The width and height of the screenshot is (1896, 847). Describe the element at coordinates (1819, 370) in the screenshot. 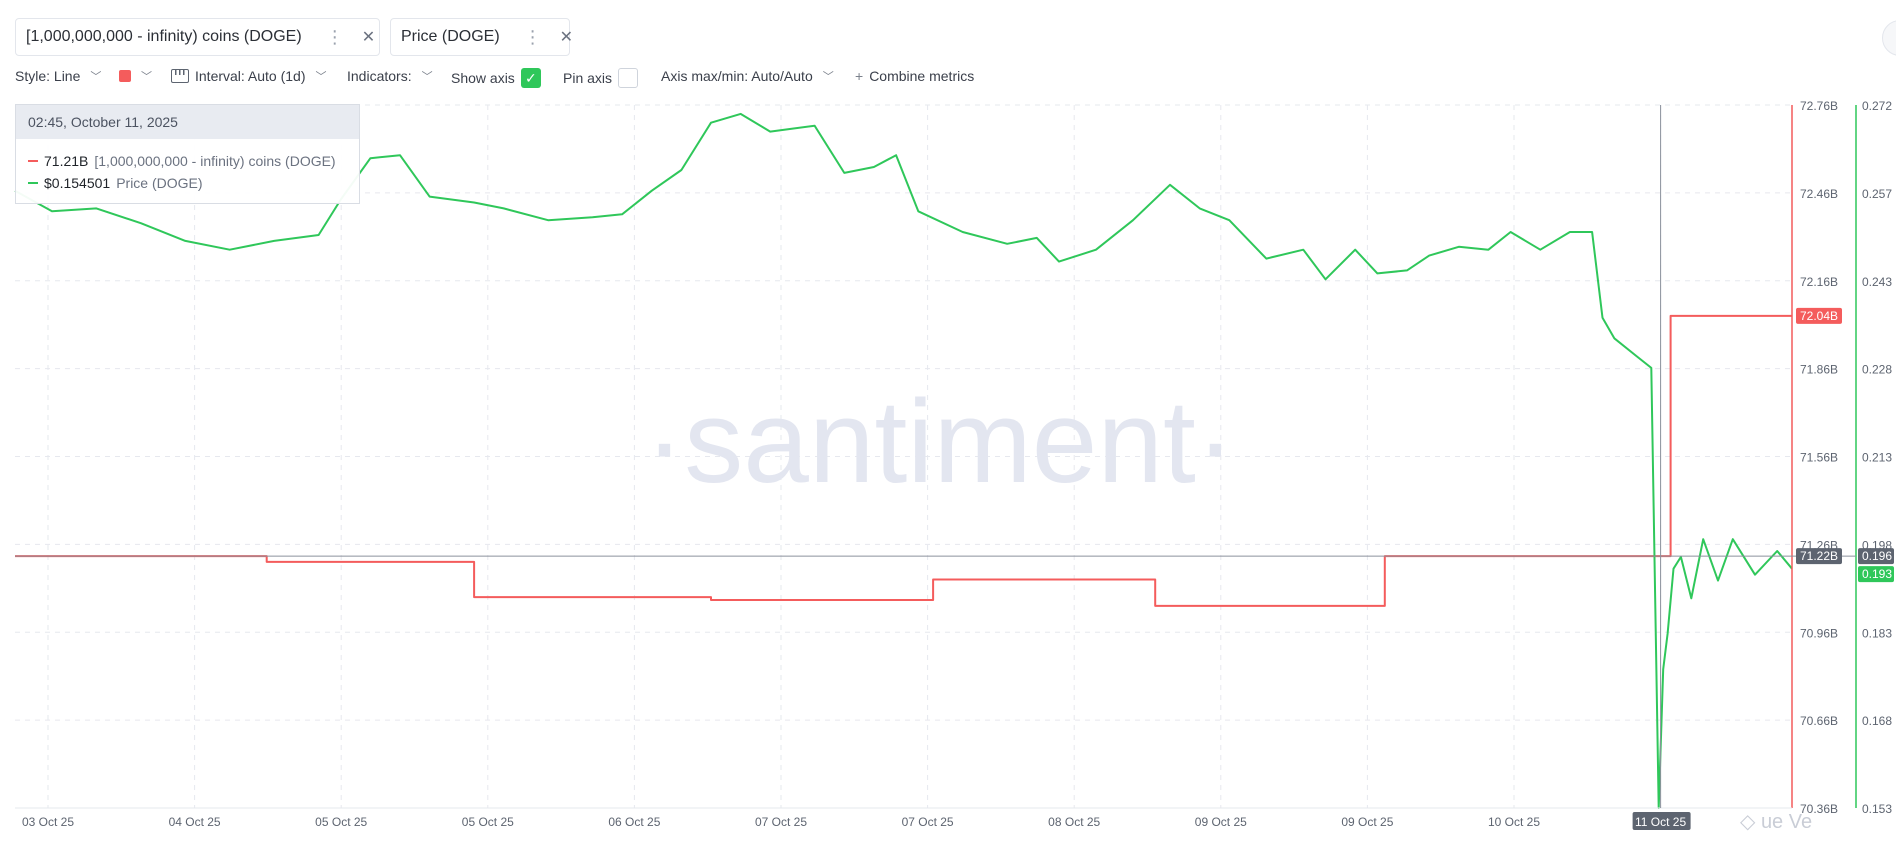

I see `y-left-tick-label: 71.86B` at that location.